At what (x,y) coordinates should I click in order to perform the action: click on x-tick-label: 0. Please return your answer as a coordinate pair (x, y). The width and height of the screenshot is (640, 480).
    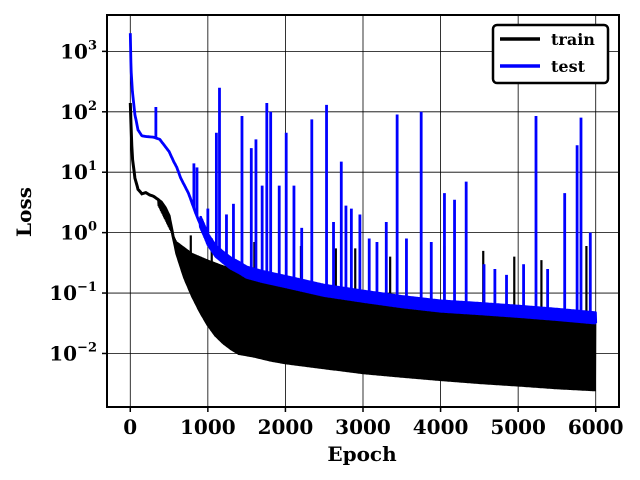
    Looking at the image, I should click on (130, 427).